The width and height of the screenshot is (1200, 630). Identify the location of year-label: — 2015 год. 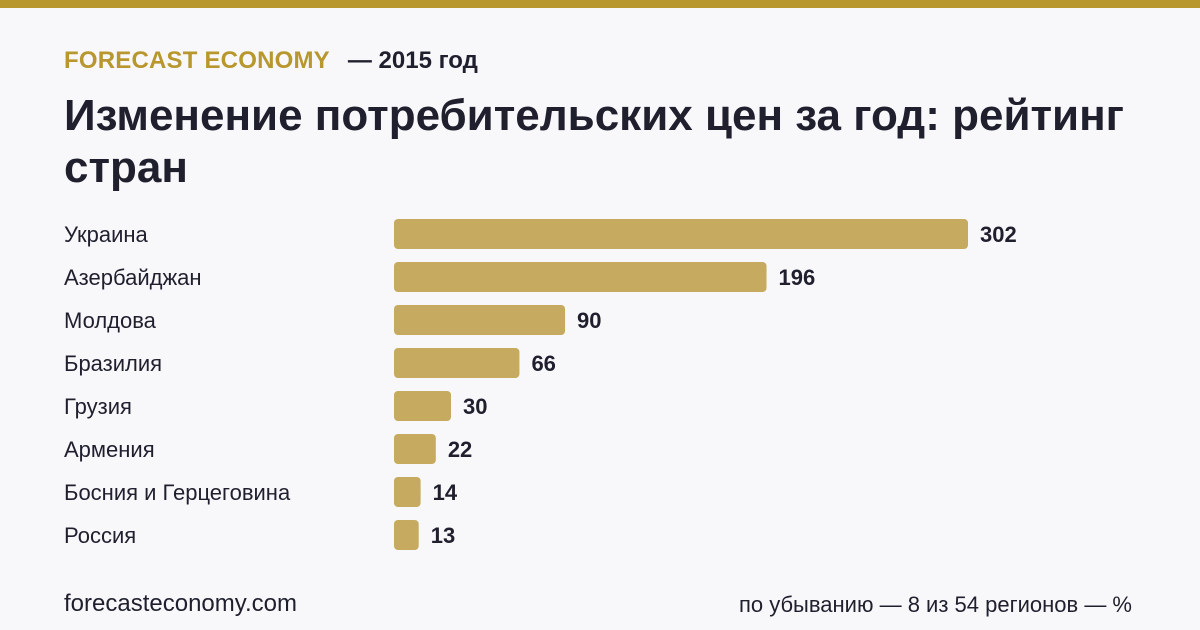
(412, 60).